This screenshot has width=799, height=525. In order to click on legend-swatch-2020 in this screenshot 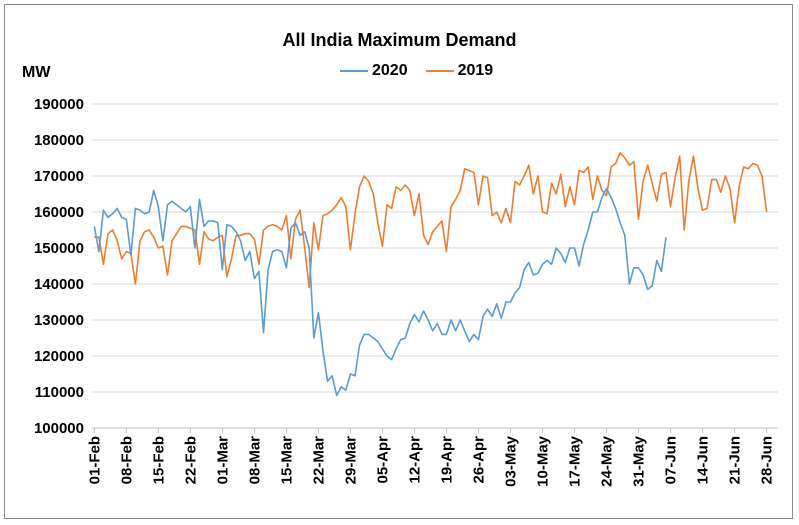, I will do `click(354, 71)`.